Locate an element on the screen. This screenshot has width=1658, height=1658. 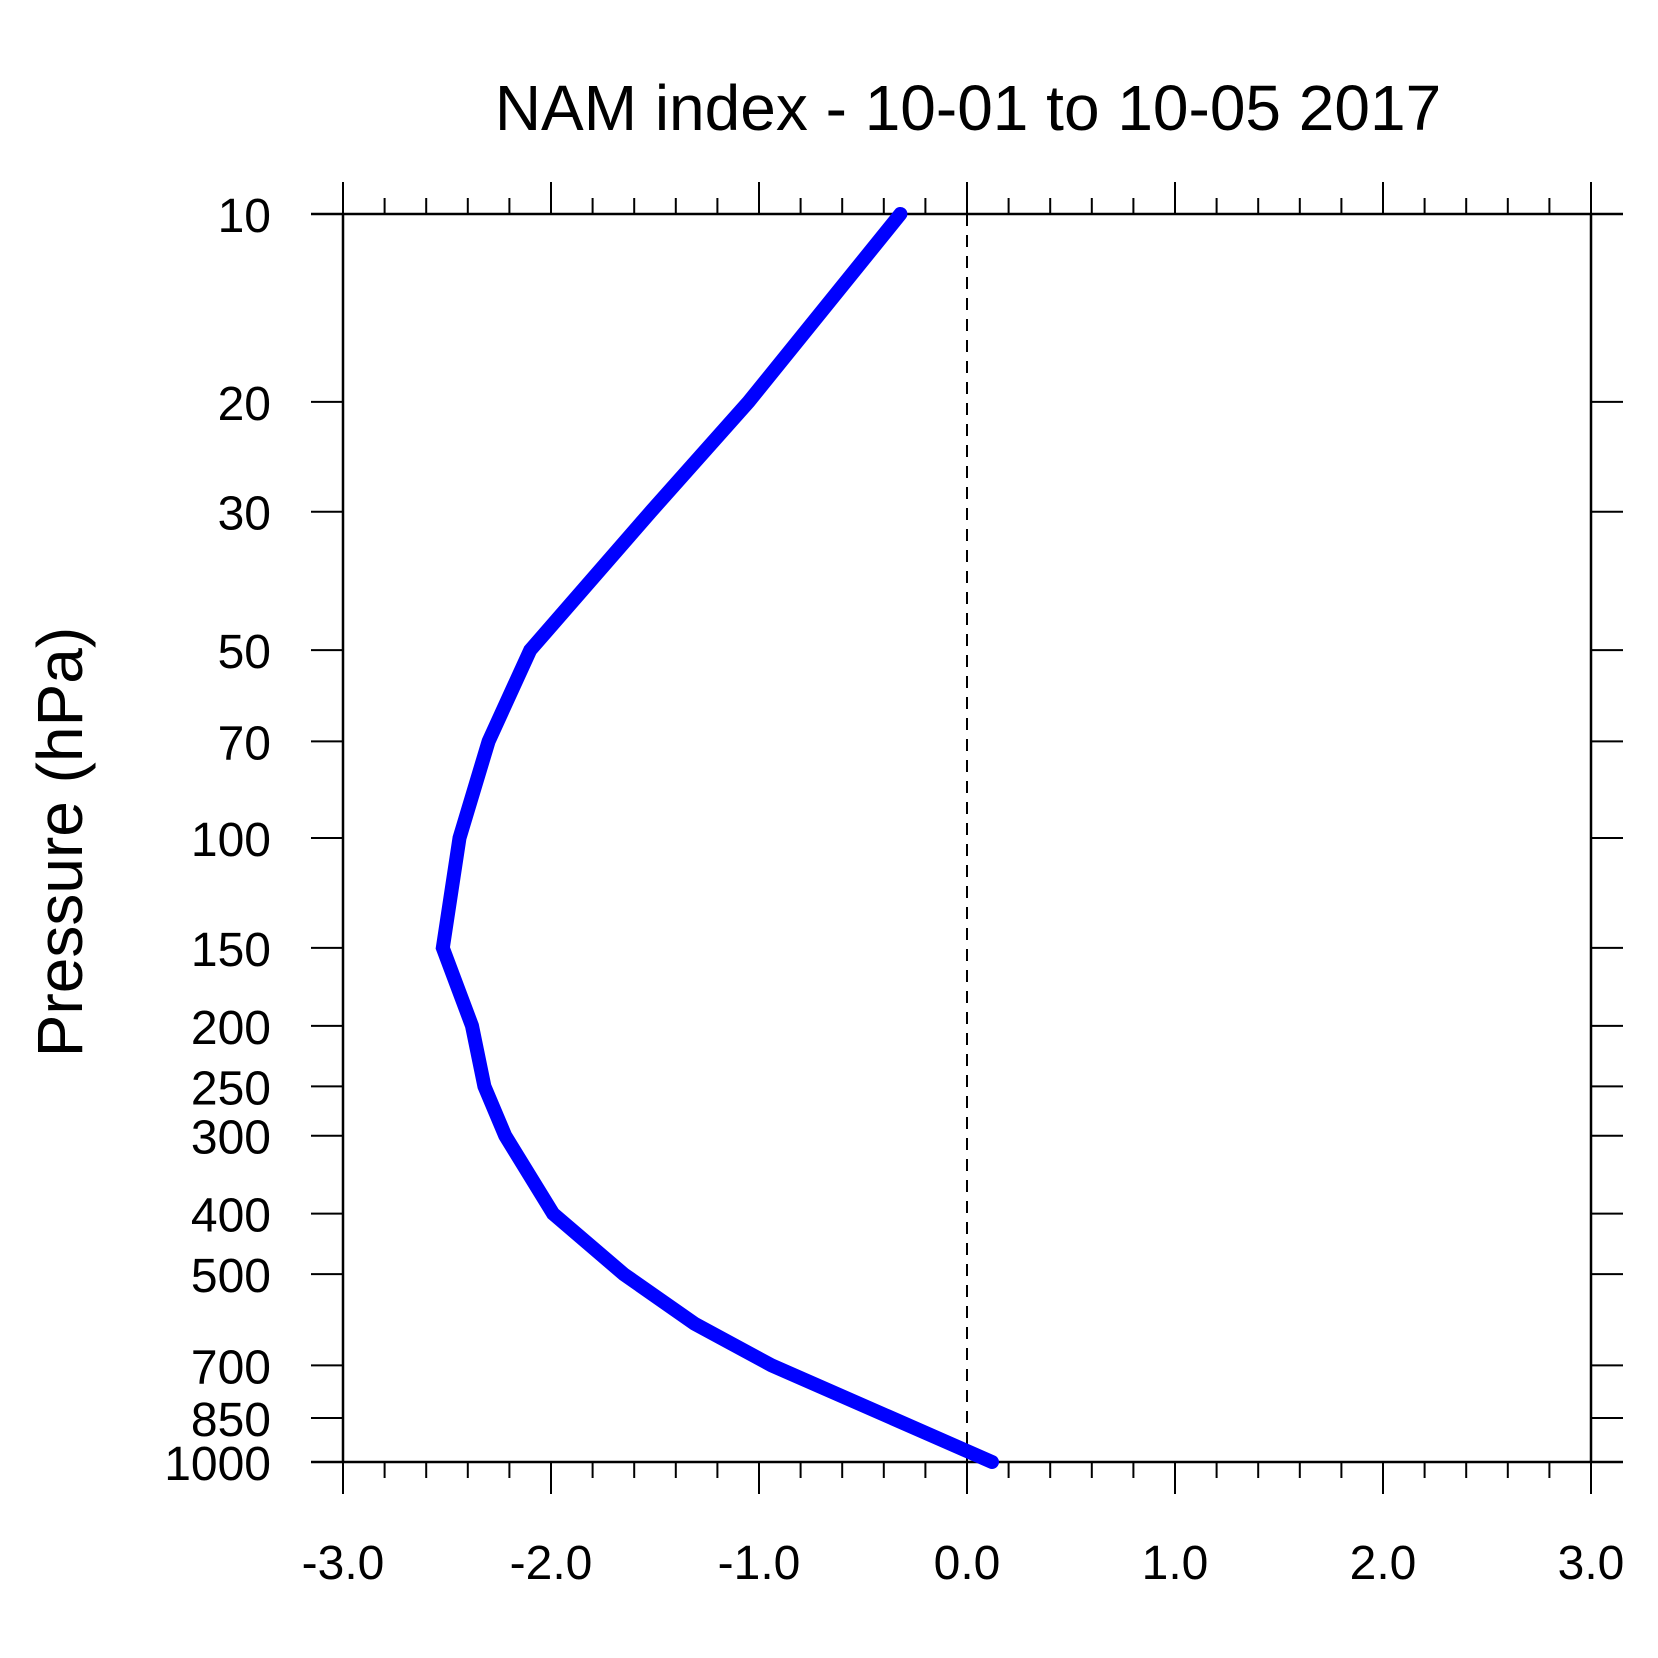
y-tick-label: 1000 is located at coordinates (217, 1464).